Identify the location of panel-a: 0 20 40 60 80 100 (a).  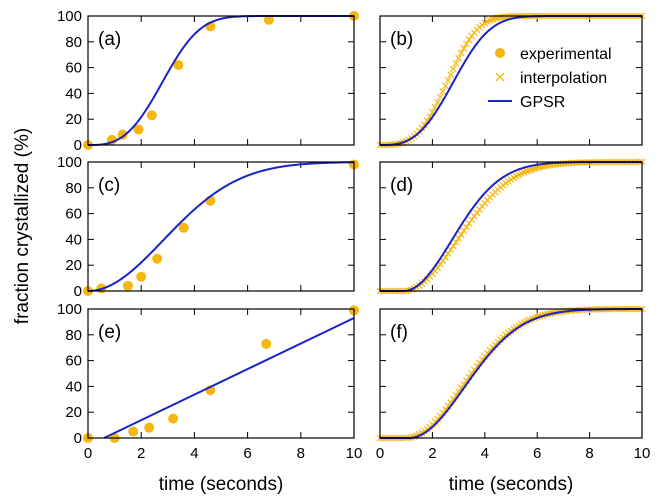
(208, 81).